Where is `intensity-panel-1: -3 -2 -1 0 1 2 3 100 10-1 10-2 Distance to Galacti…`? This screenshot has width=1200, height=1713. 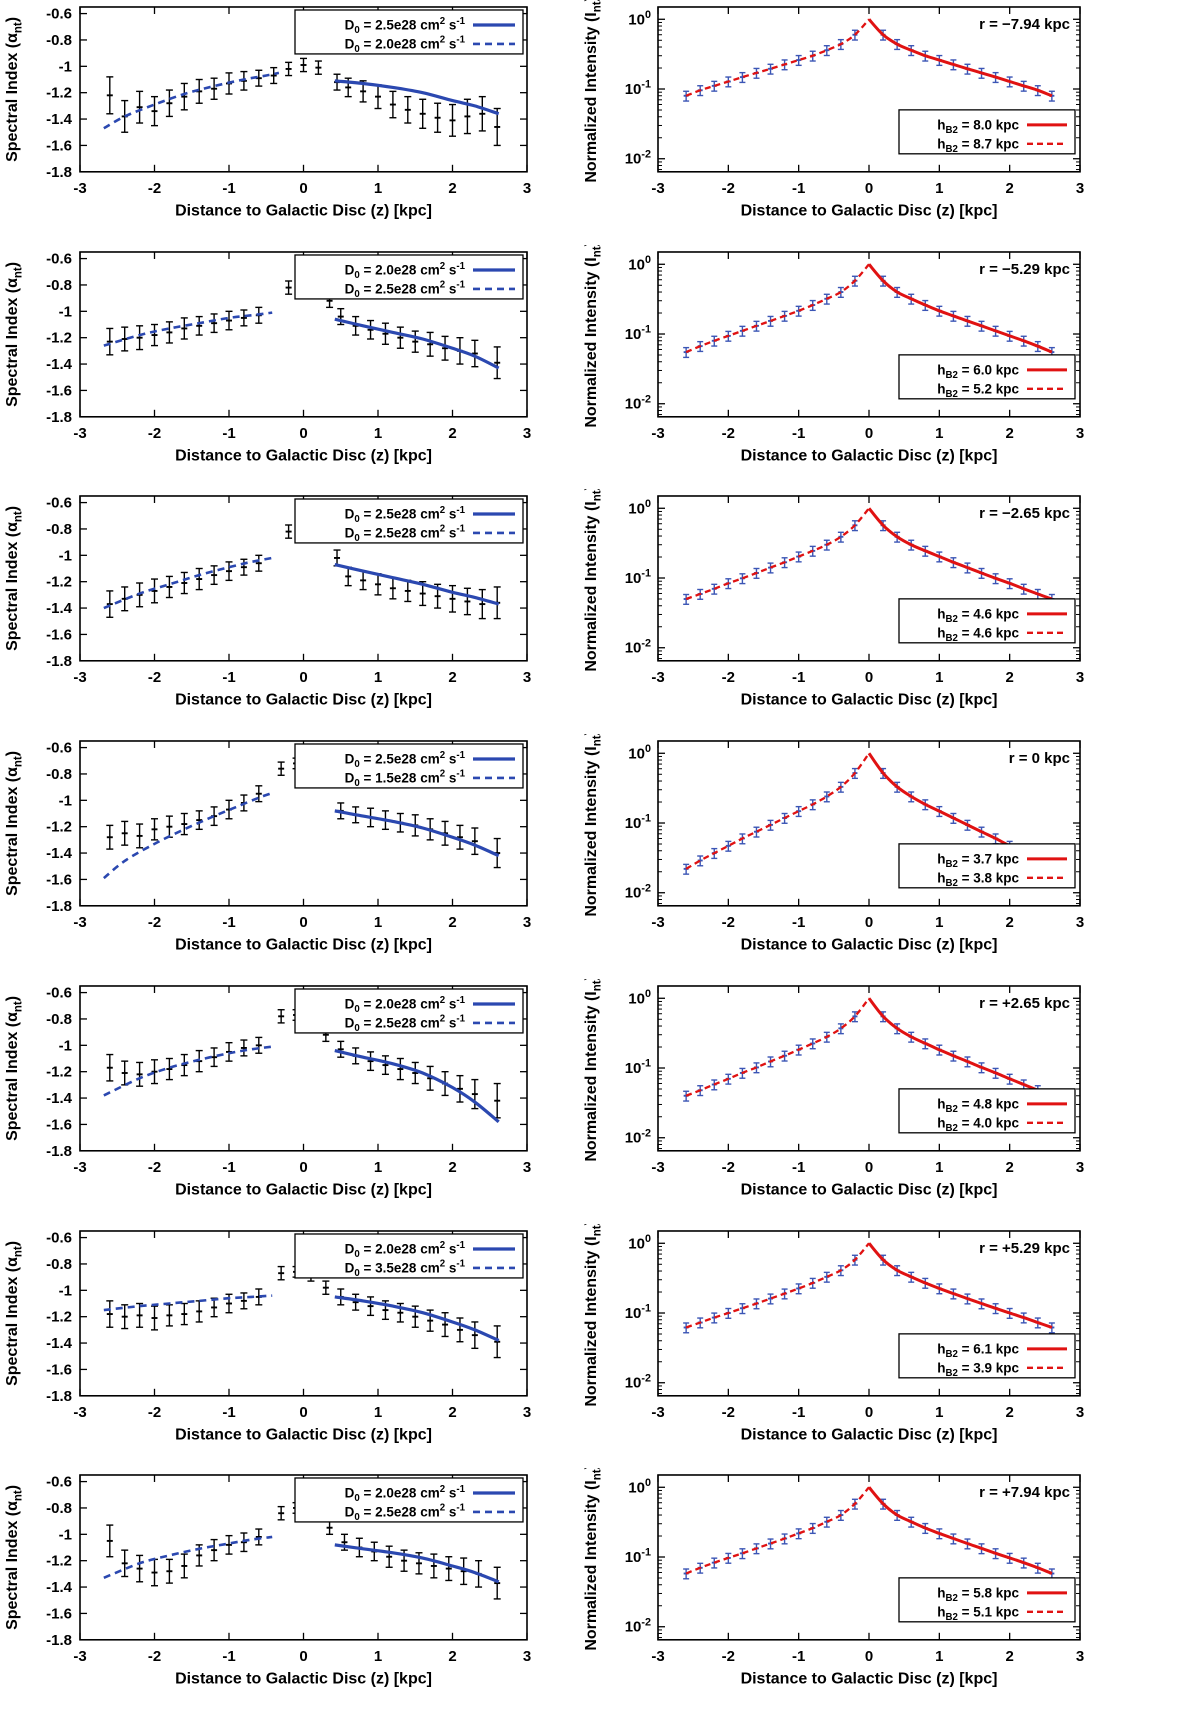 intensity-panel-1: -3 -2 -1 0 1 2 3 100 10-1 10-2 Distance to Galacti… is located at coordinates (833, 110).